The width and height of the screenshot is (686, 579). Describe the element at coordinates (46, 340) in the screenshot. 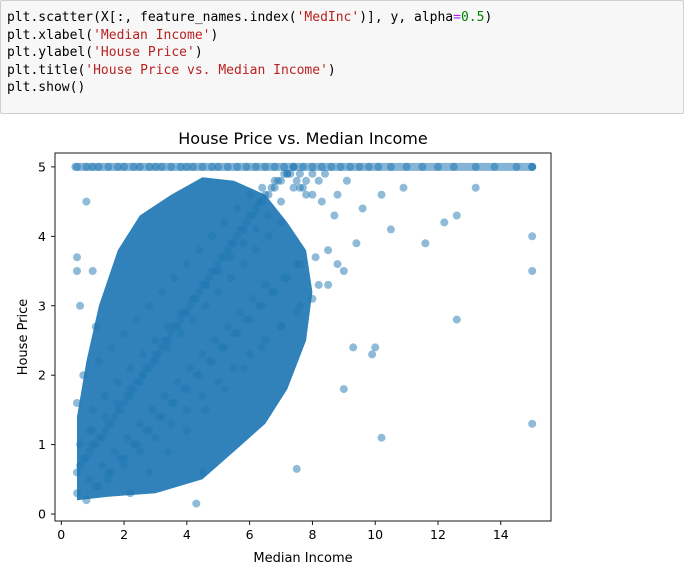

I see `y-axis: 0 1 2 3 4 5` at that location.